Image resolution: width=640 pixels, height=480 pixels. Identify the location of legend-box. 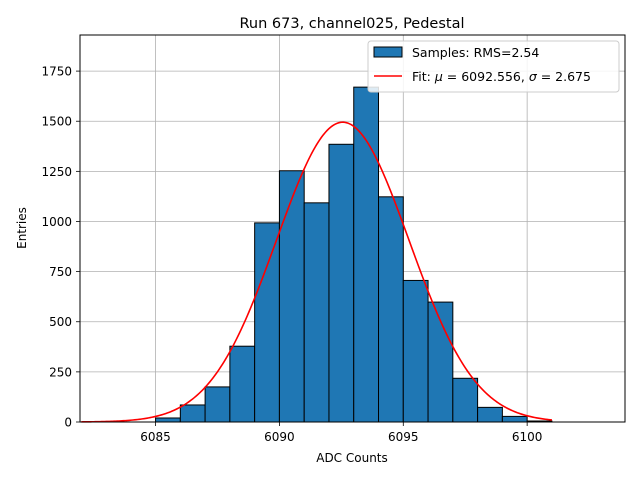
(493, 66).